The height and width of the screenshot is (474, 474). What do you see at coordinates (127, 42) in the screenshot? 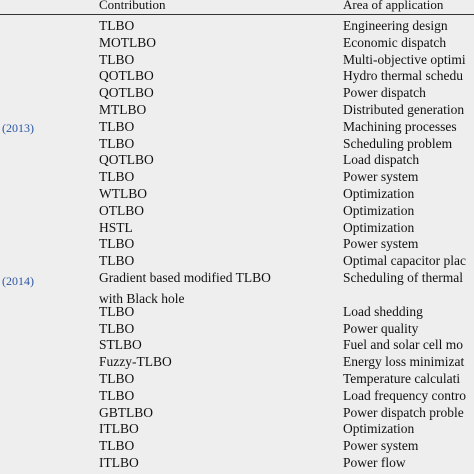
I see `table-cell-contribution: MOTLBO` at bounding box center [127, 42].